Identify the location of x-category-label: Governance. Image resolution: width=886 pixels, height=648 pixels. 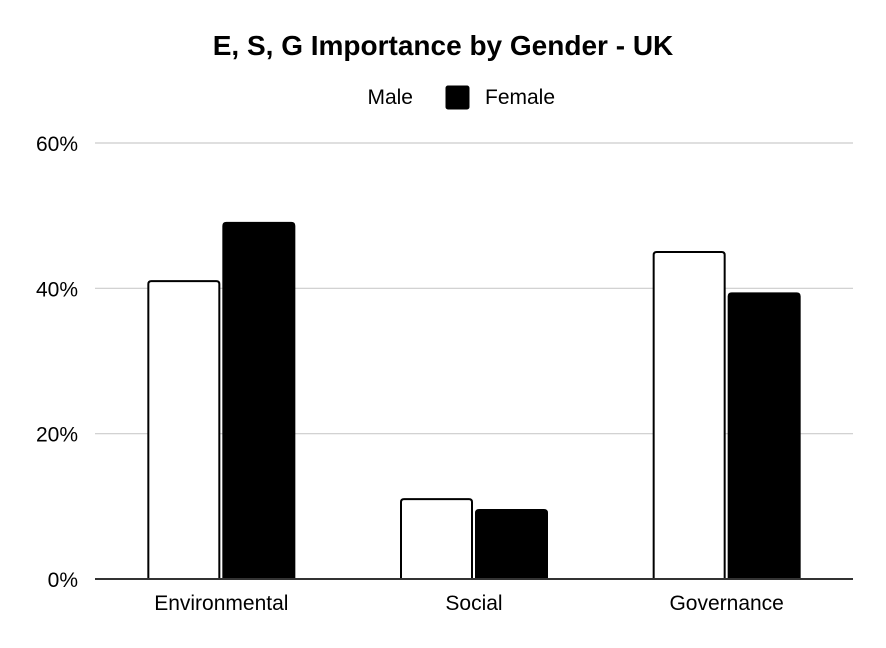
(726, 603).